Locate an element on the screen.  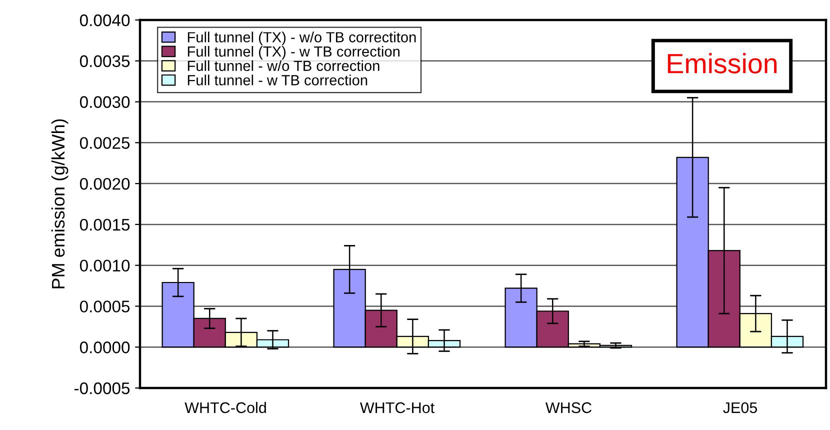
y-tick-label: 0.0020 is located at coordinates (105, 184).